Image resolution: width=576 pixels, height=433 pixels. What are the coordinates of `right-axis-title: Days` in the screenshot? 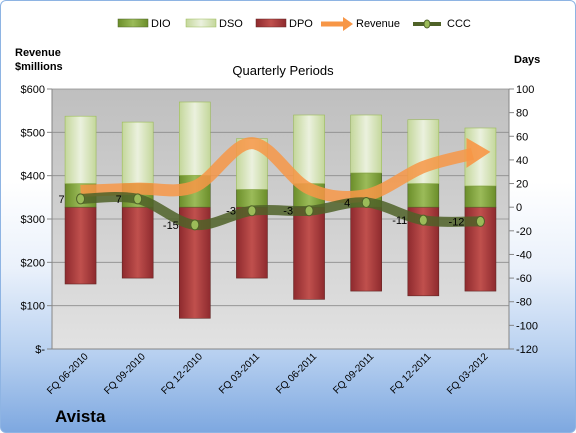 It's located at (527, 60).